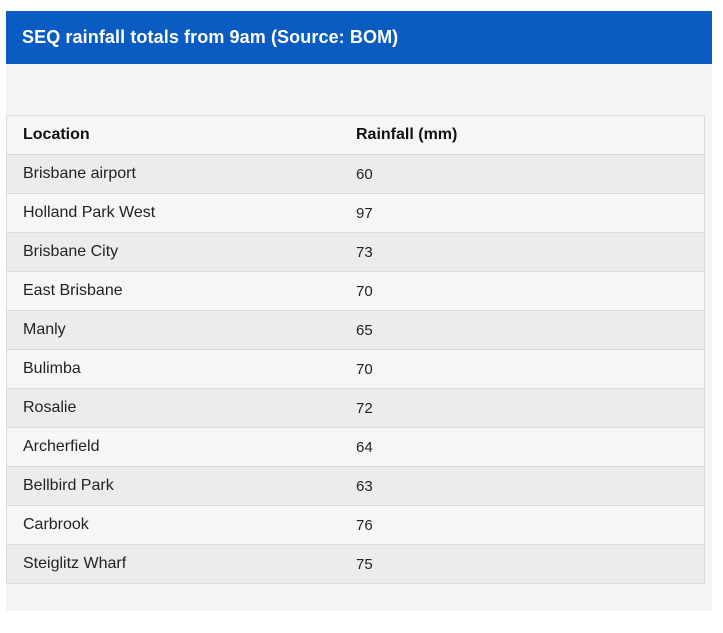 The height and width of the screenshot is (633, 723). What do you see at coordinates (89, 212) in the screenshot?
I see `location-cell: Holland Park West` at bounding box center [89, 212].